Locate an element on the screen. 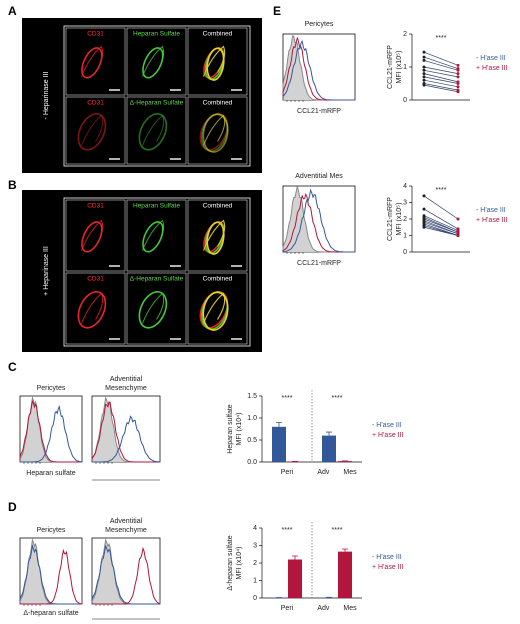  y-tick-label: 1 is located at coordinates (405, 67).